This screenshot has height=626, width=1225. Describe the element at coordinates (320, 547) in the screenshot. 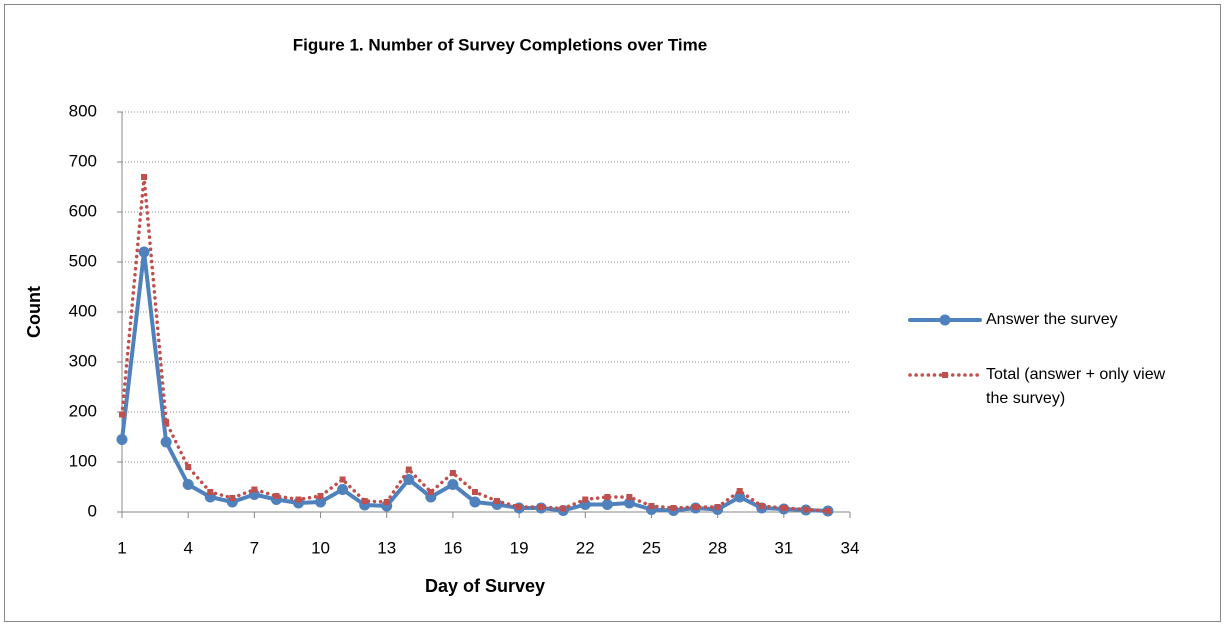

I see `x-tick-label: 10` at that location.